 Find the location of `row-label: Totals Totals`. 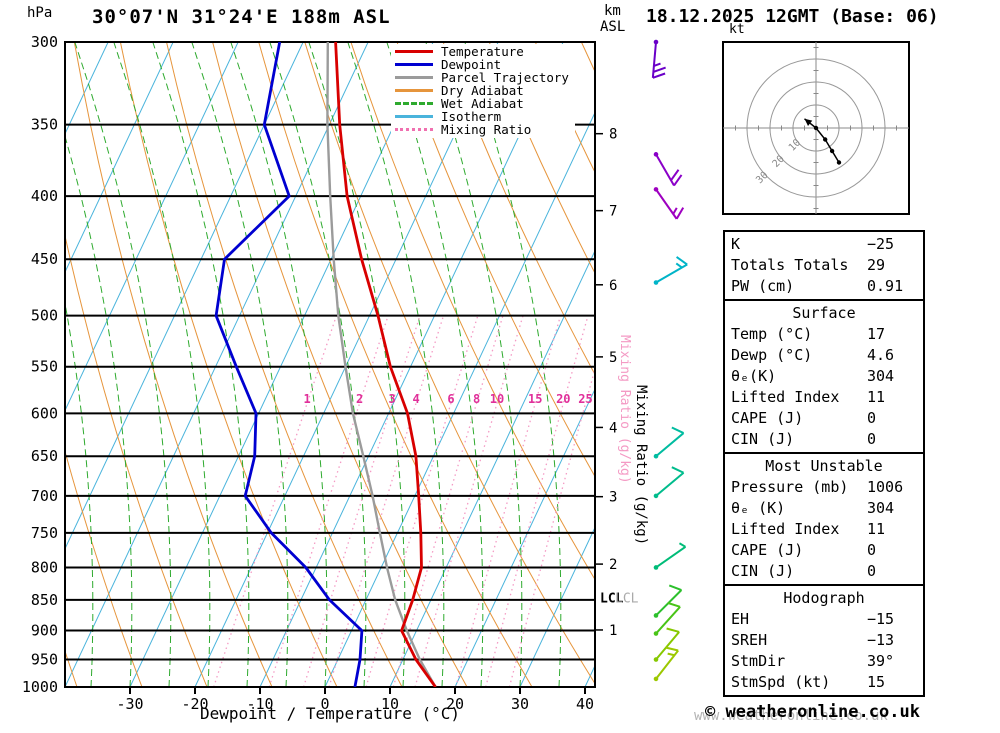

row-label: Totals Totals is located at coordinates (790, 265).